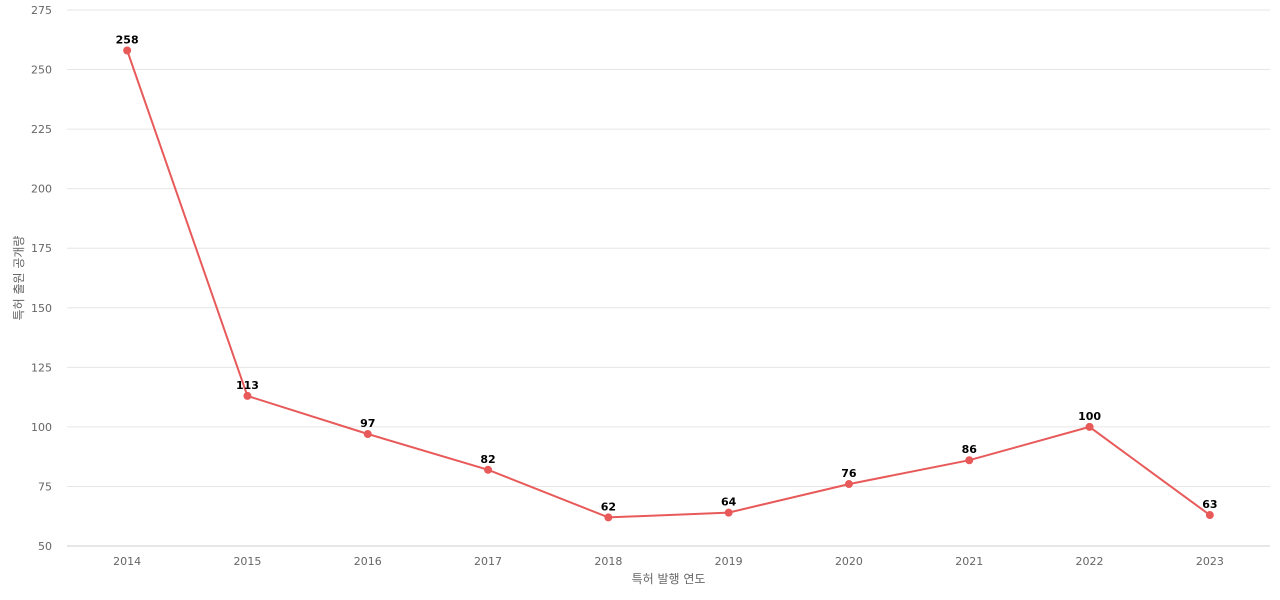 The image size is (1280, 600). Describe the element at coordinates (41, 70) in the screenshot. I see `y-tick-label: 250` at that location.